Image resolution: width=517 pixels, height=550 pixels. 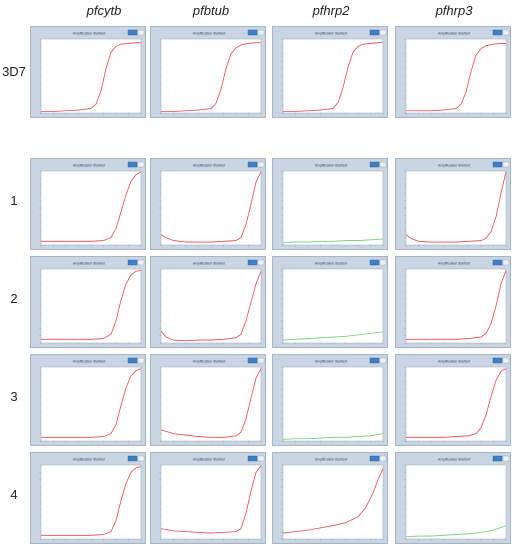 I want to click on chart-panel-4-pfhrp3: Amplification Starttert, so click(x=453, y=498).